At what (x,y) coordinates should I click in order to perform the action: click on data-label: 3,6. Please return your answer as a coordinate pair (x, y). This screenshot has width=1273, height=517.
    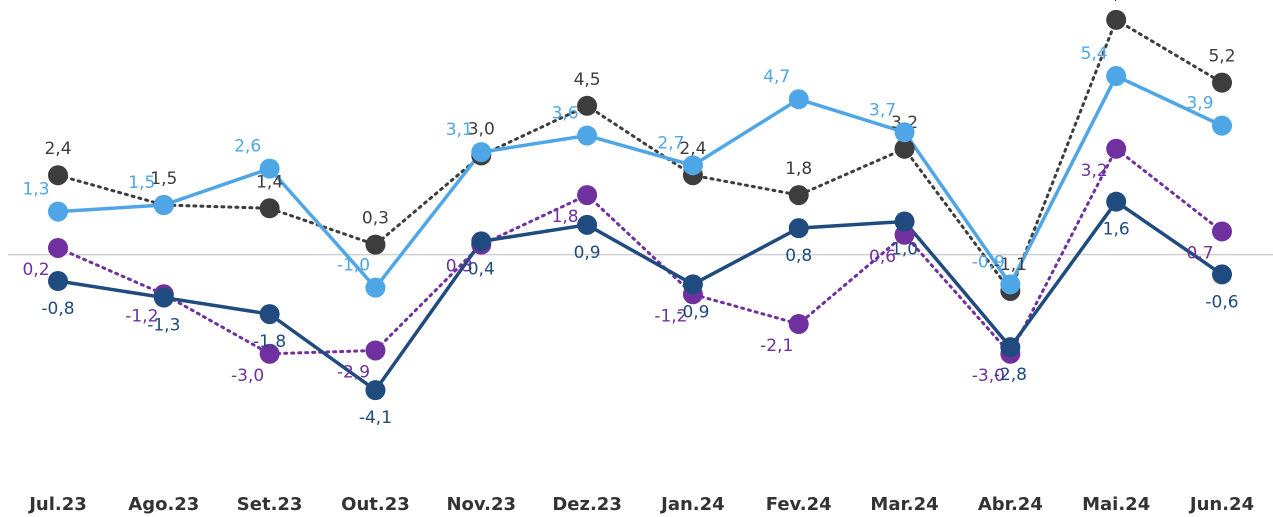
    Looking at the image, I should click on (565, 114).